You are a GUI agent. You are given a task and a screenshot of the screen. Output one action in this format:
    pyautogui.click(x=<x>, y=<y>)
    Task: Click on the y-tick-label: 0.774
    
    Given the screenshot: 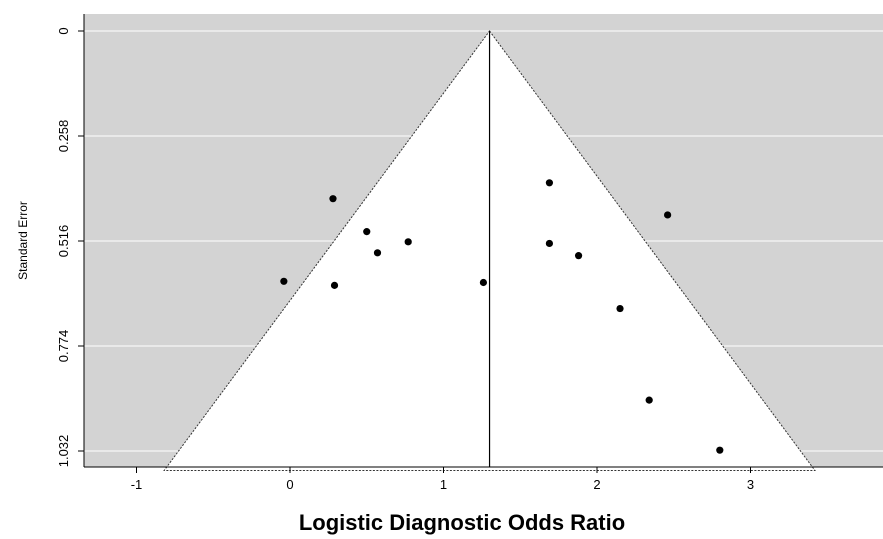 What is the action you would take?
    pyautogui.click(x=63, y=346)
    